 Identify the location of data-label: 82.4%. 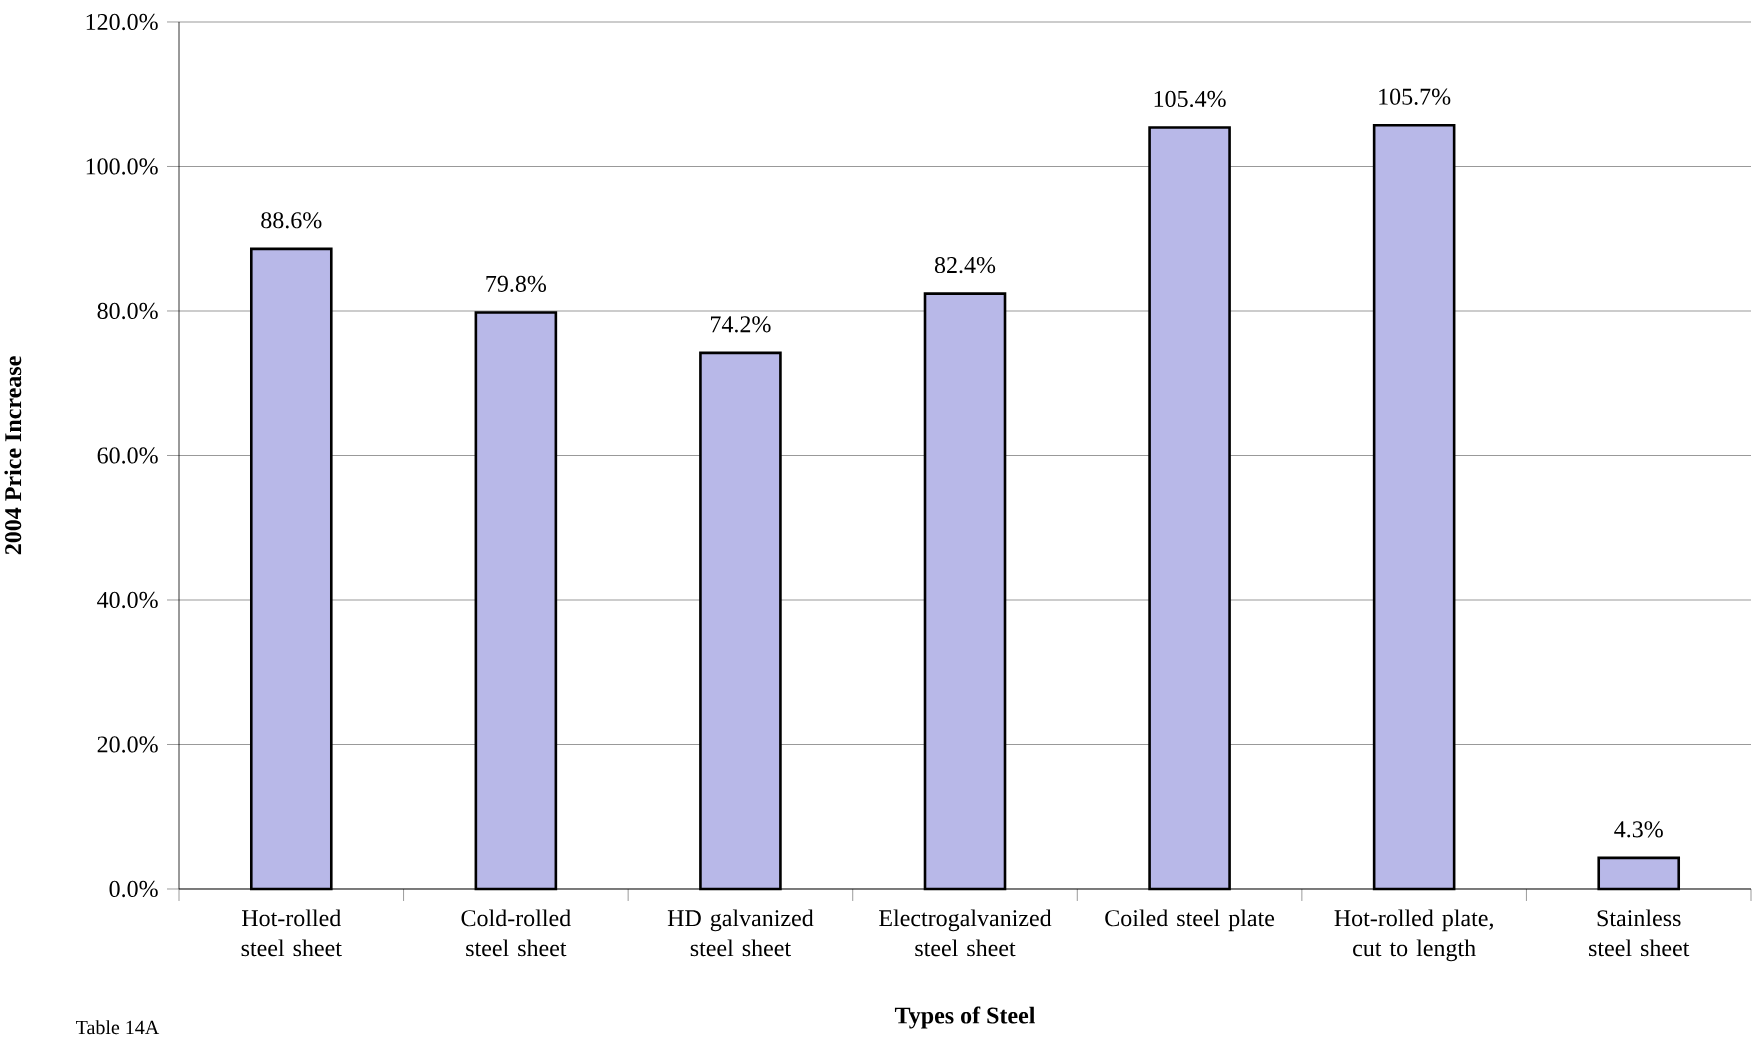
(965, 265).